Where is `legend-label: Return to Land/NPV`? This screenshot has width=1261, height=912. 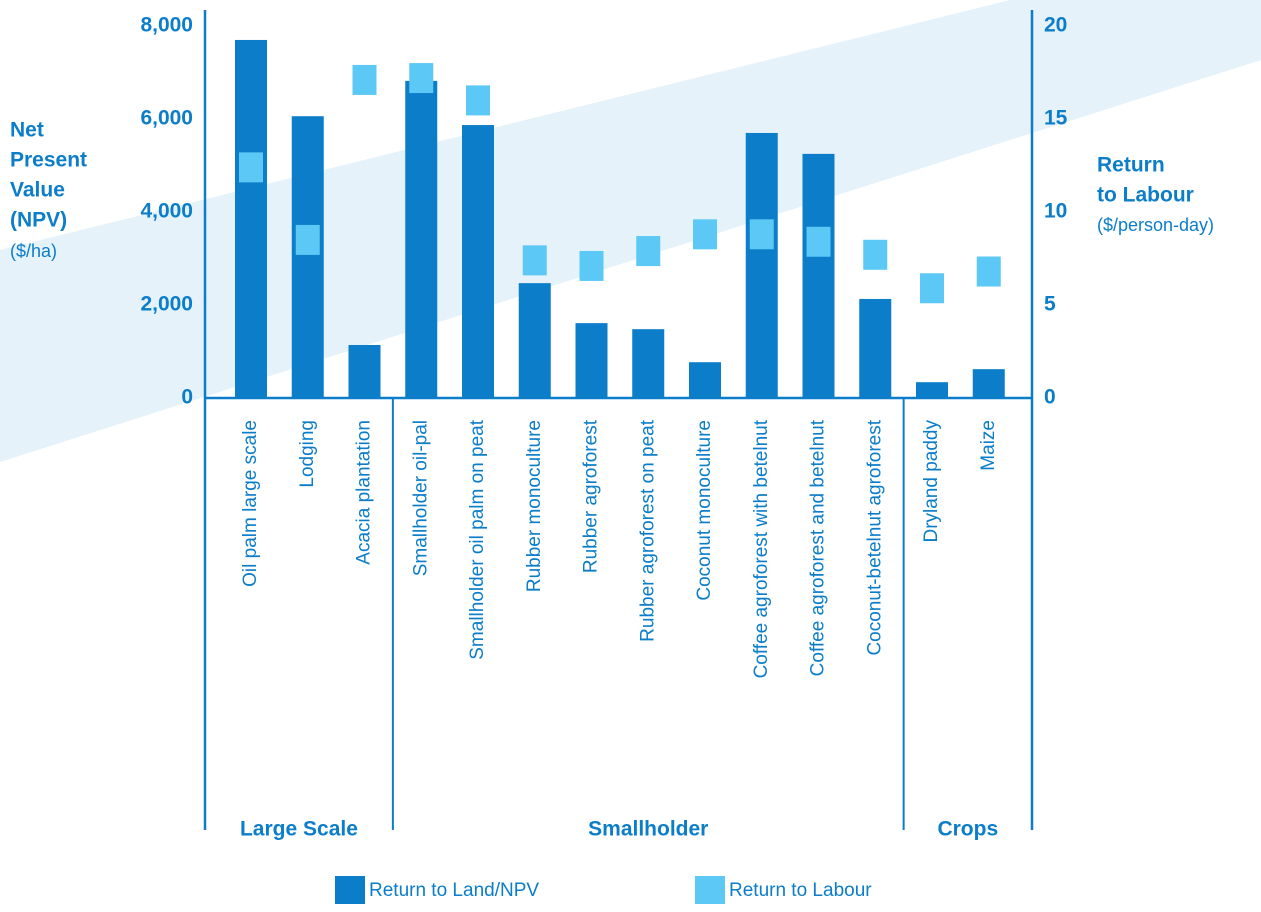
legend-label: Return to Land/NPV is located at coordinates (454, 890).